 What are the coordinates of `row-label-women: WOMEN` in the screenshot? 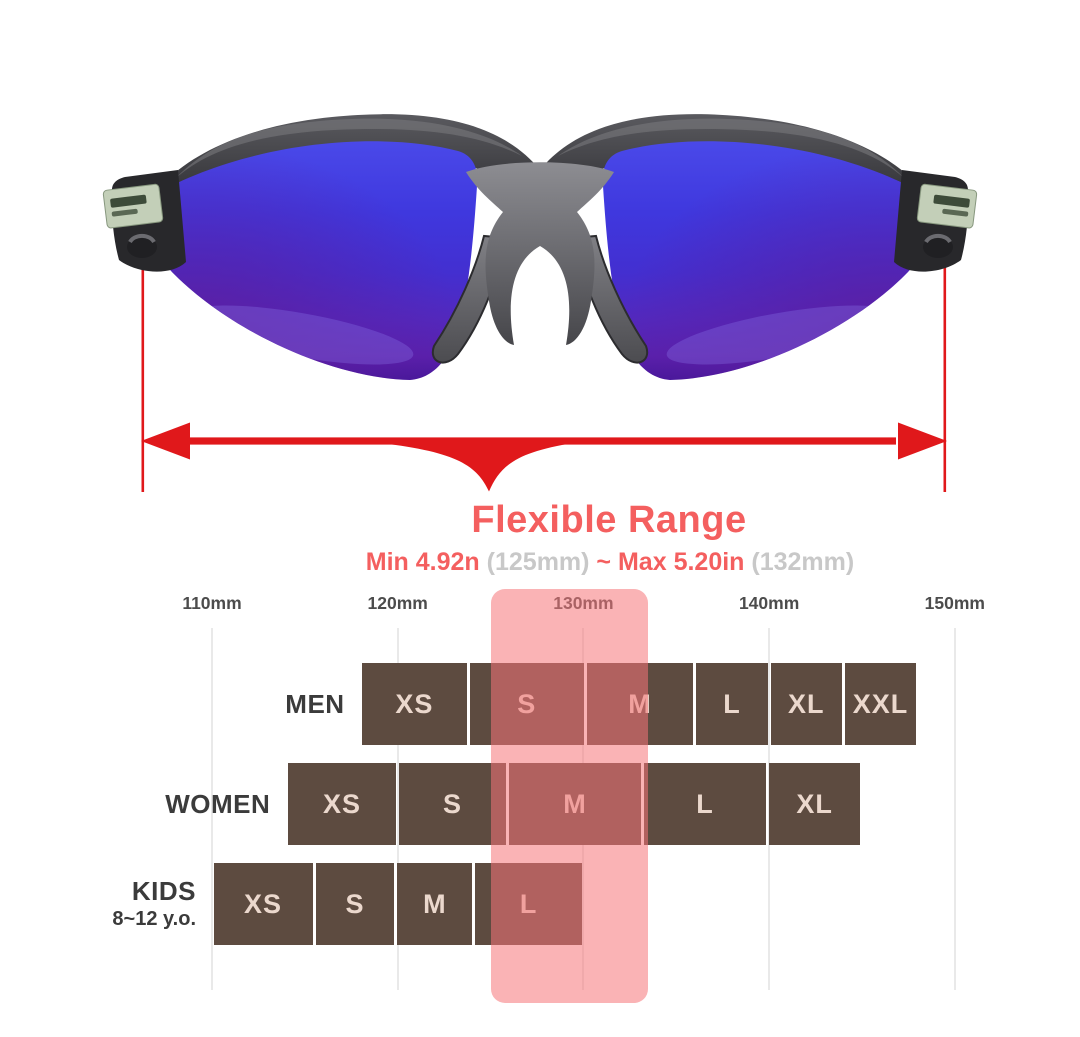 It's located at (135, 804).